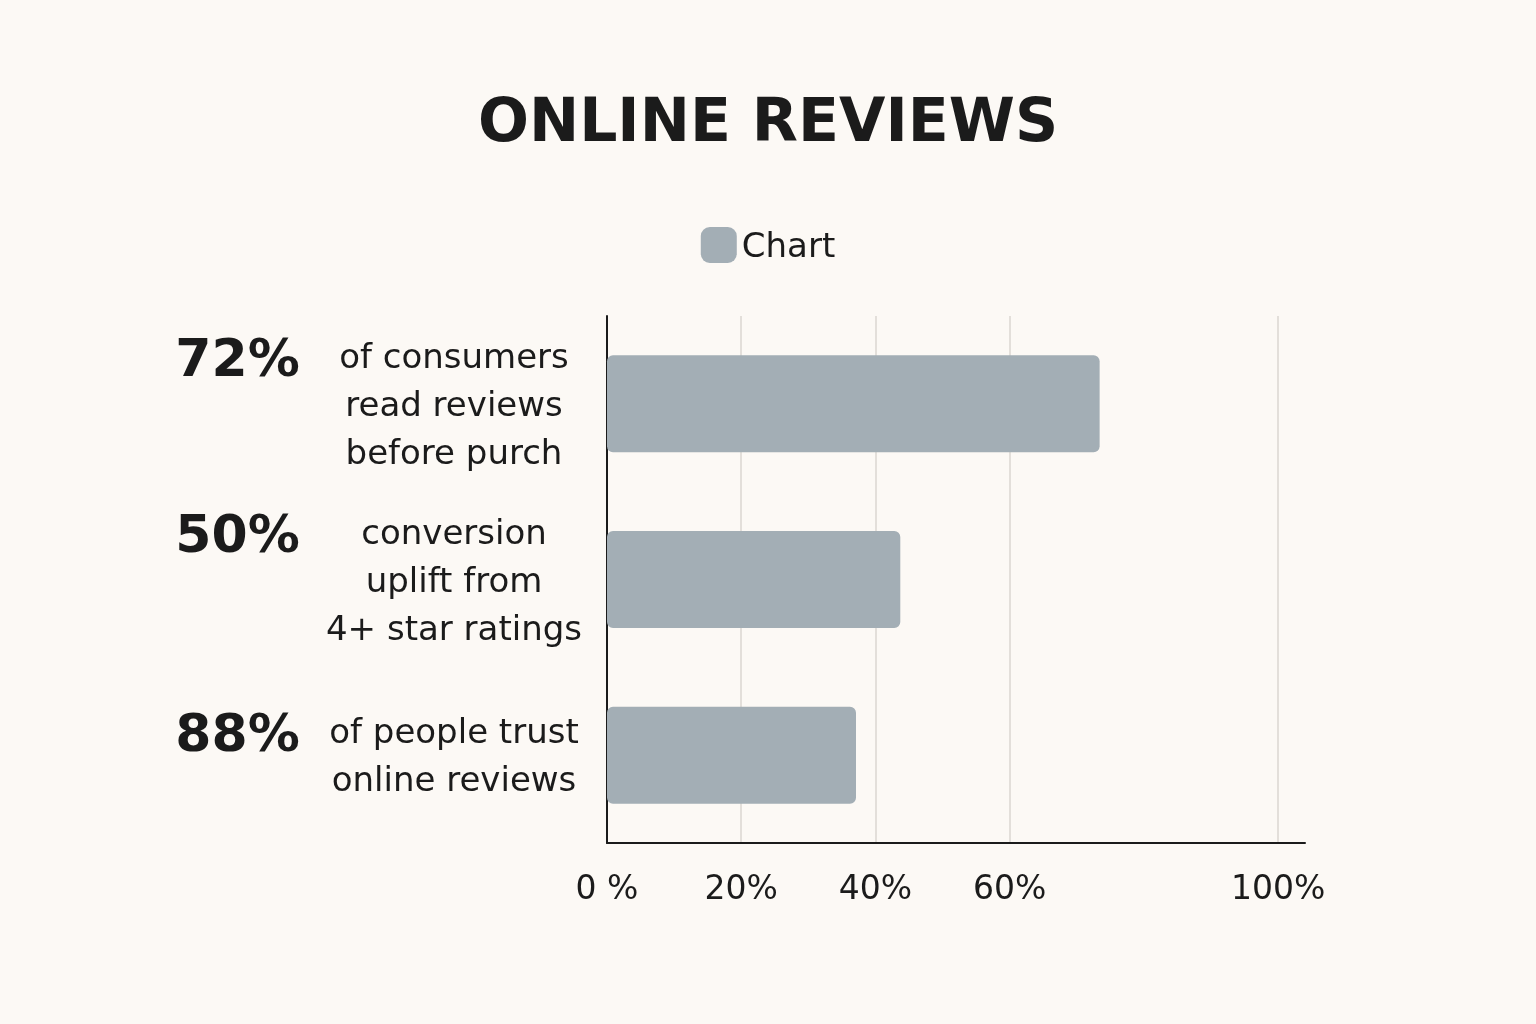 Image resolution: width=1536 pixels, height=1024 pixels. Describe the element at coordinates (768, 120) in the screenshot. I see `chart-title: ONLINE REVIEWS` at that location.